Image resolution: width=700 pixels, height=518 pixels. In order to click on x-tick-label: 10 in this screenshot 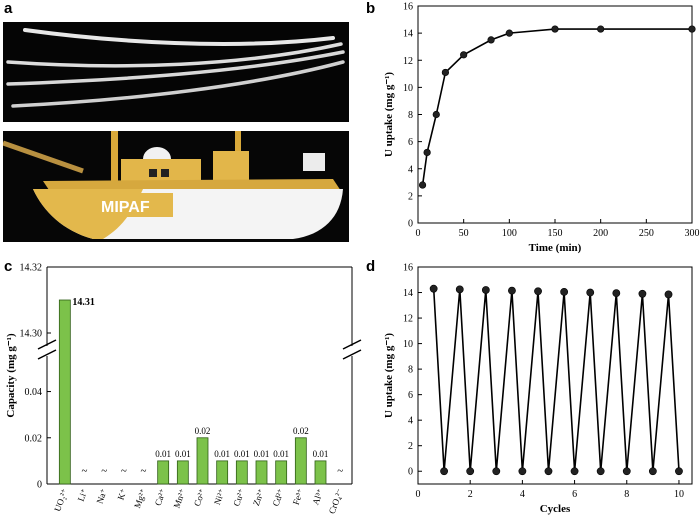, I will do `click(679, 494)`.